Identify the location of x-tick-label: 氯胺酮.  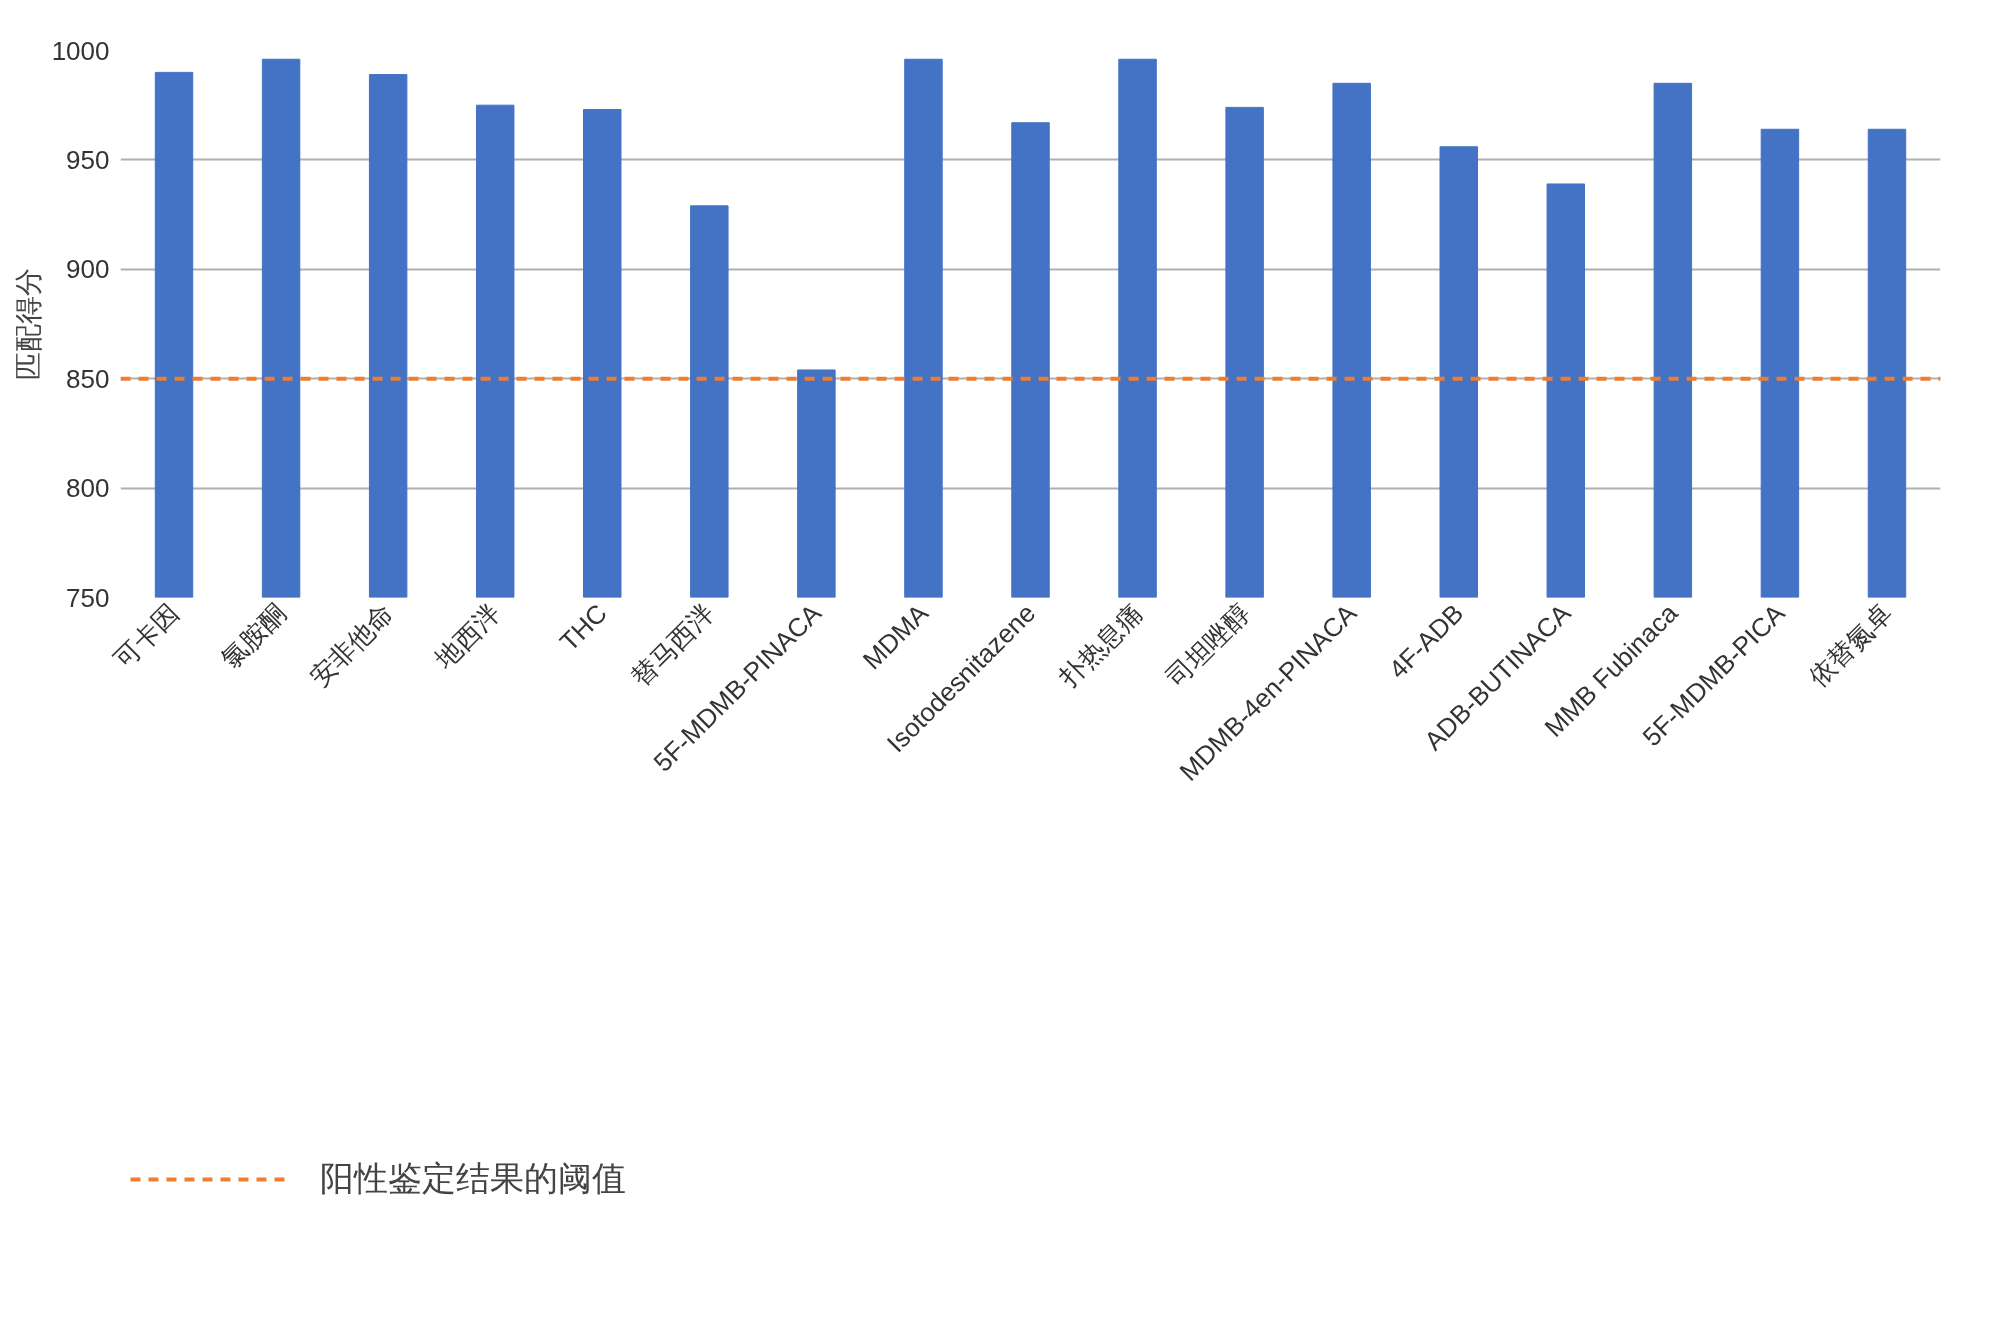
(253, 636).